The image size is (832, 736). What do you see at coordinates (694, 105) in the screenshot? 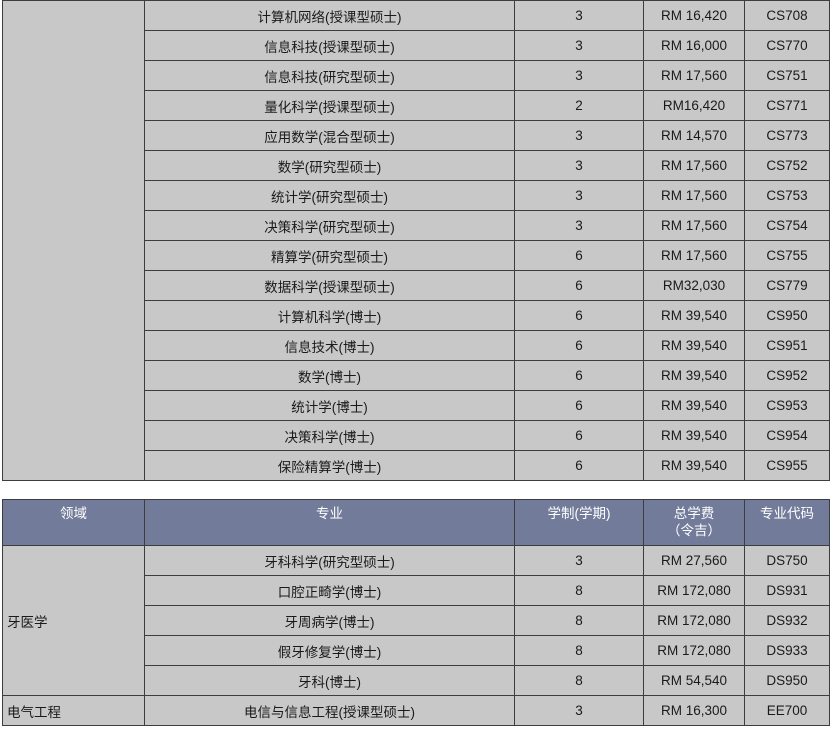
I see `fee-cell: RM16,420` at bounding box center [694, 105].